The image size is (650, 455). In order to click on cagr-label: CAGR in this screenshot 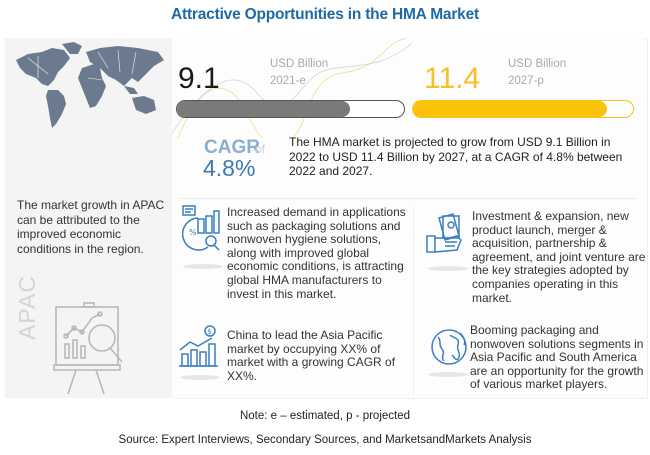, I will do `click(232, 147)`.